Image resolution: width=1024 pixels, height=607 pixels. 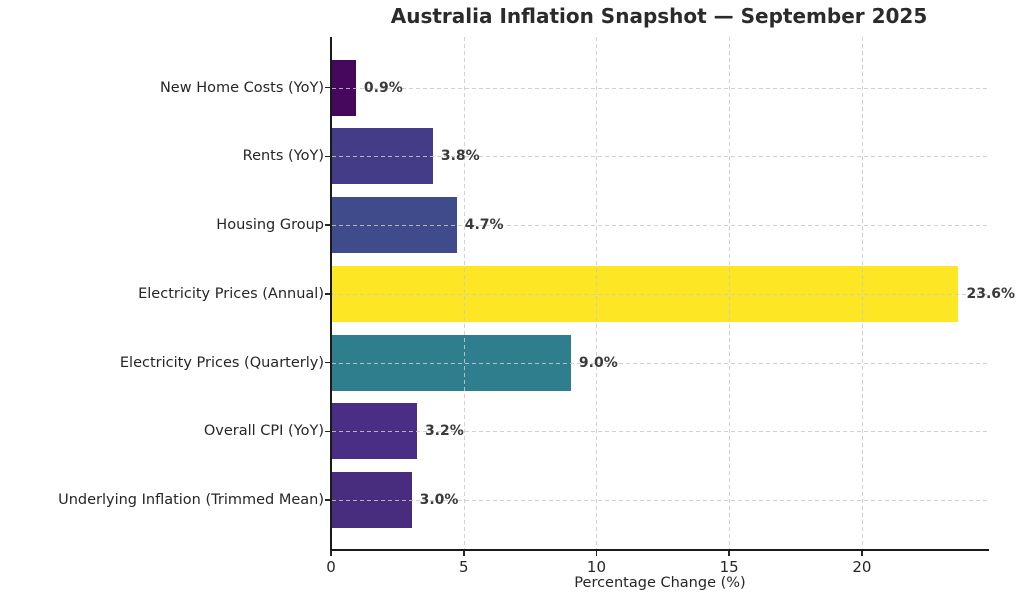 What do you see at coordinates (383, 87) in the screenshot?
I see `value-label: 0.9%` at bounding box center [383, 87].